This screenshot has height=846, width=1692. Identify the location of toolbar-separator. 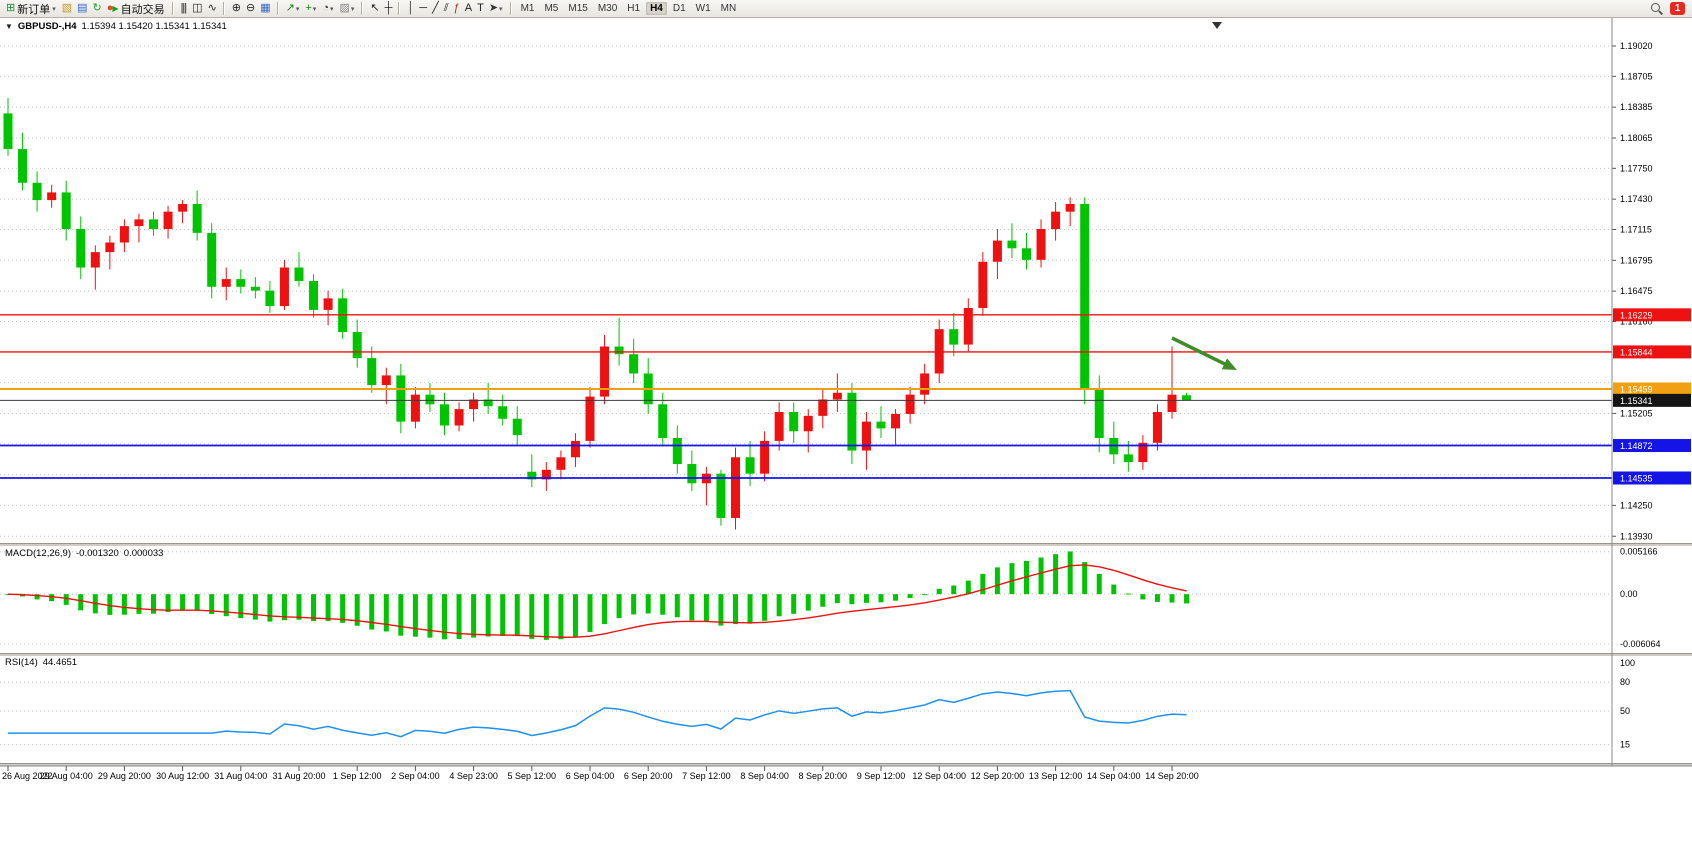
(172, 8).